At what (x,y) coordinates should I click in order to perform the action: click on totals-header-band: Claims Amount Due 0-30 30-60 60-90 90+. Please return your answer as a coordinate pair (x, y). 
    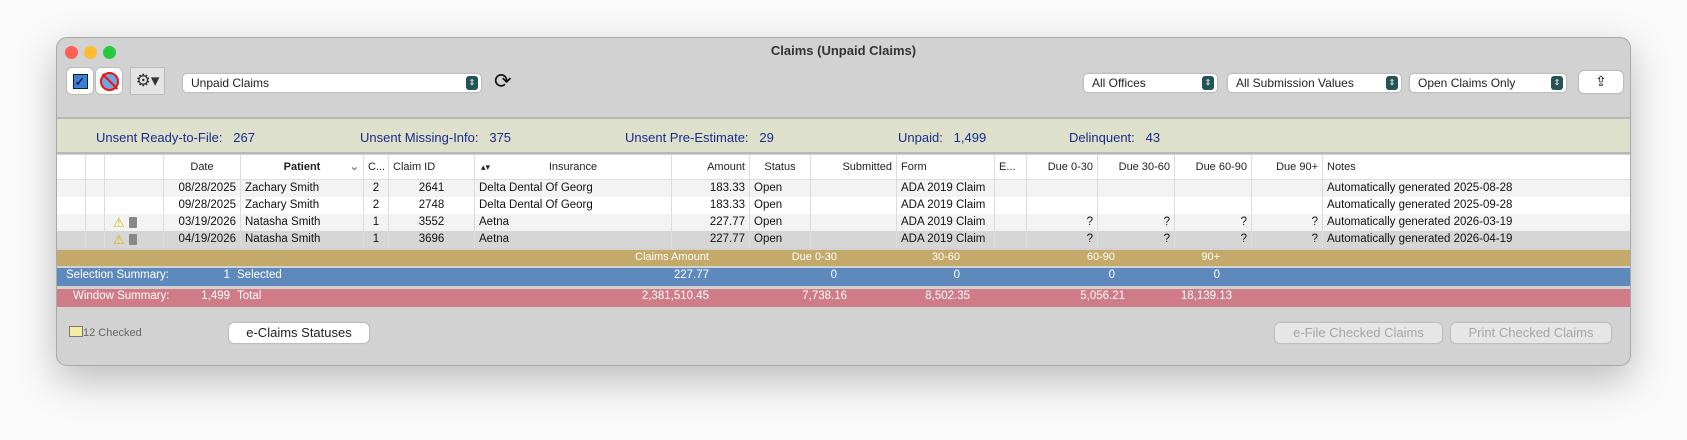
    Looking at the image, I should click on (843, 258).